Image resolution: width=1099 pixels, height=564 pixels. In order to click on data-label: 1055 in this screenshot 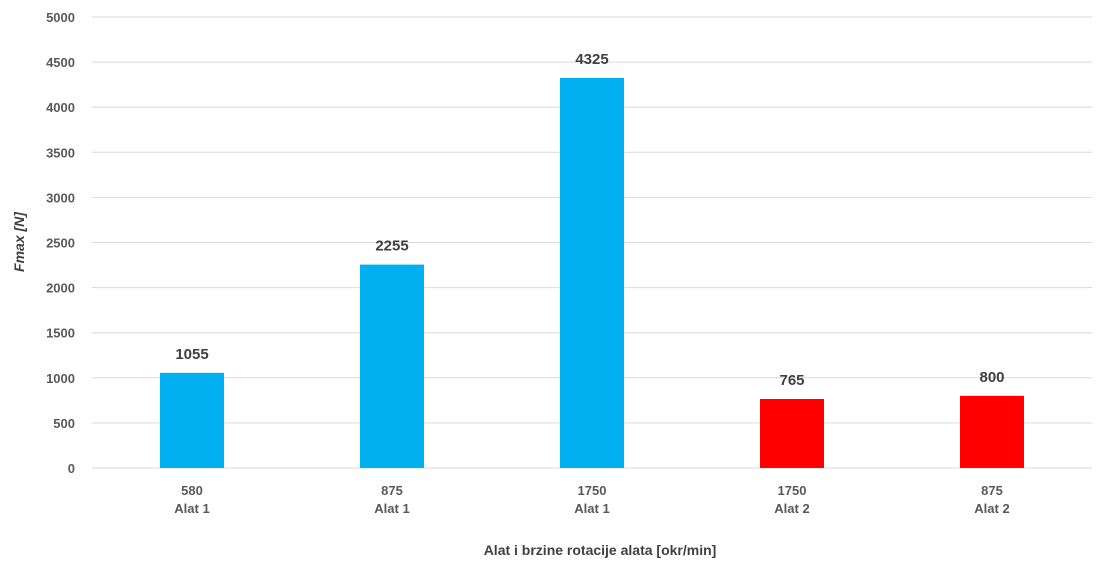, I will do `click(191, 354)`.